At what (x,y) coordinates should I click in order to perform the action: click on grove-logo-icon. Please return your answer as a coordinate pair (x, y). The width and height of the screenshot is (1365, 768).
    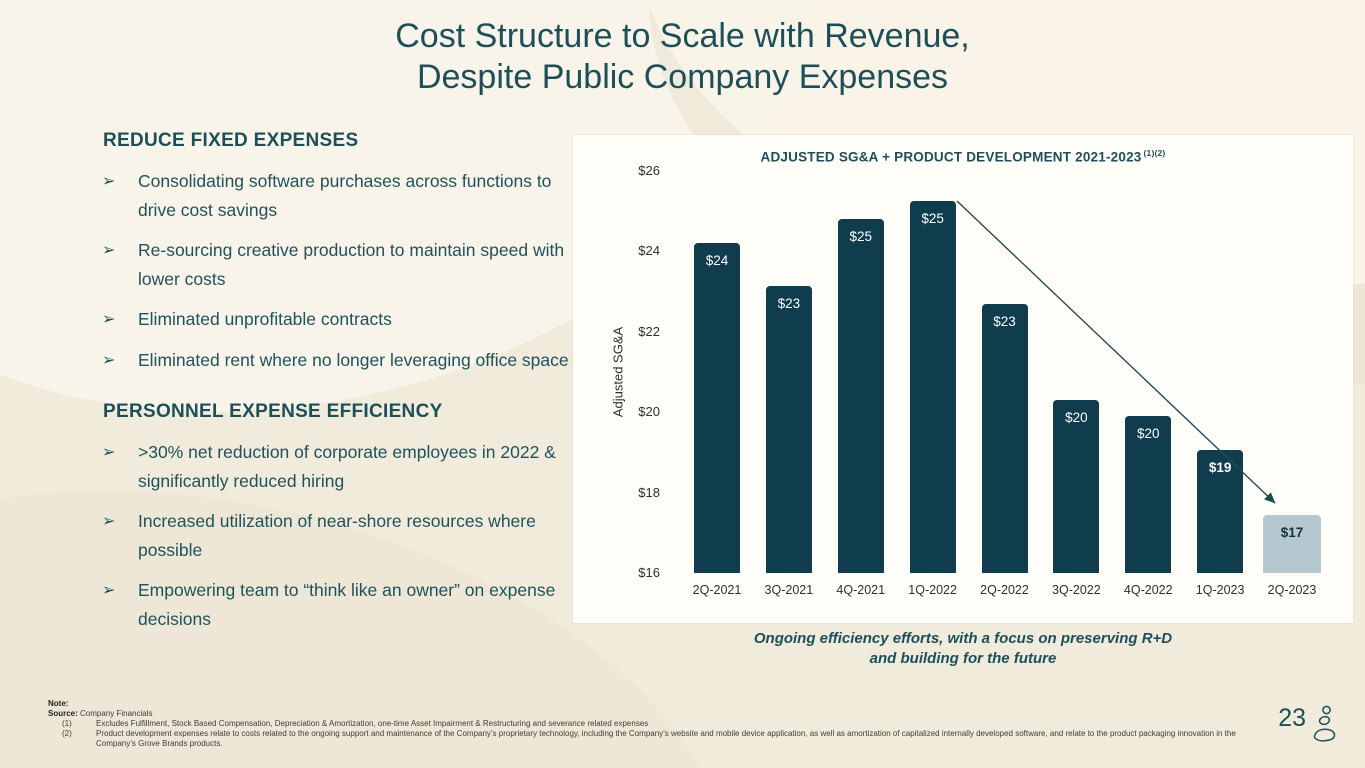
    Looking at the image, I should click on (1324, 723).